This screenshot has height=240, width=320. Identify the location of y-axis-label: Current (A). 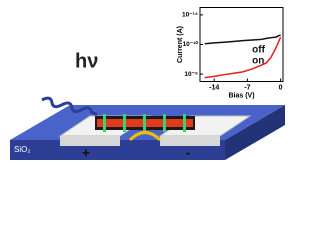
(180, 44).